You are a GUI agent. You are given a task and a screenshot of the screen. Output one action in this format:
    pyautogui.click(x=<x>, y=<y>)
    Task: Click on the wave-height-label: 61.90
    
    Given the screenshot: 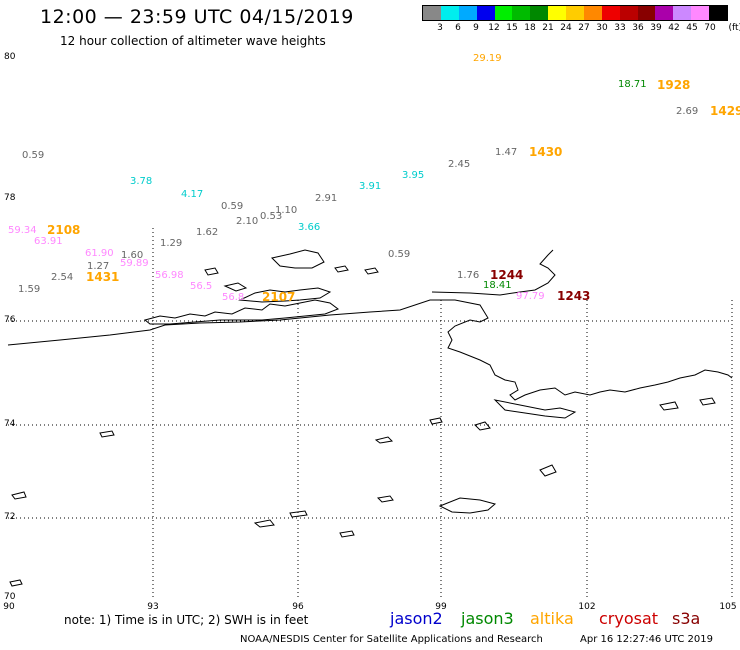 What is the action you would take?
    pyautogui.click(x=99, y=253)
    